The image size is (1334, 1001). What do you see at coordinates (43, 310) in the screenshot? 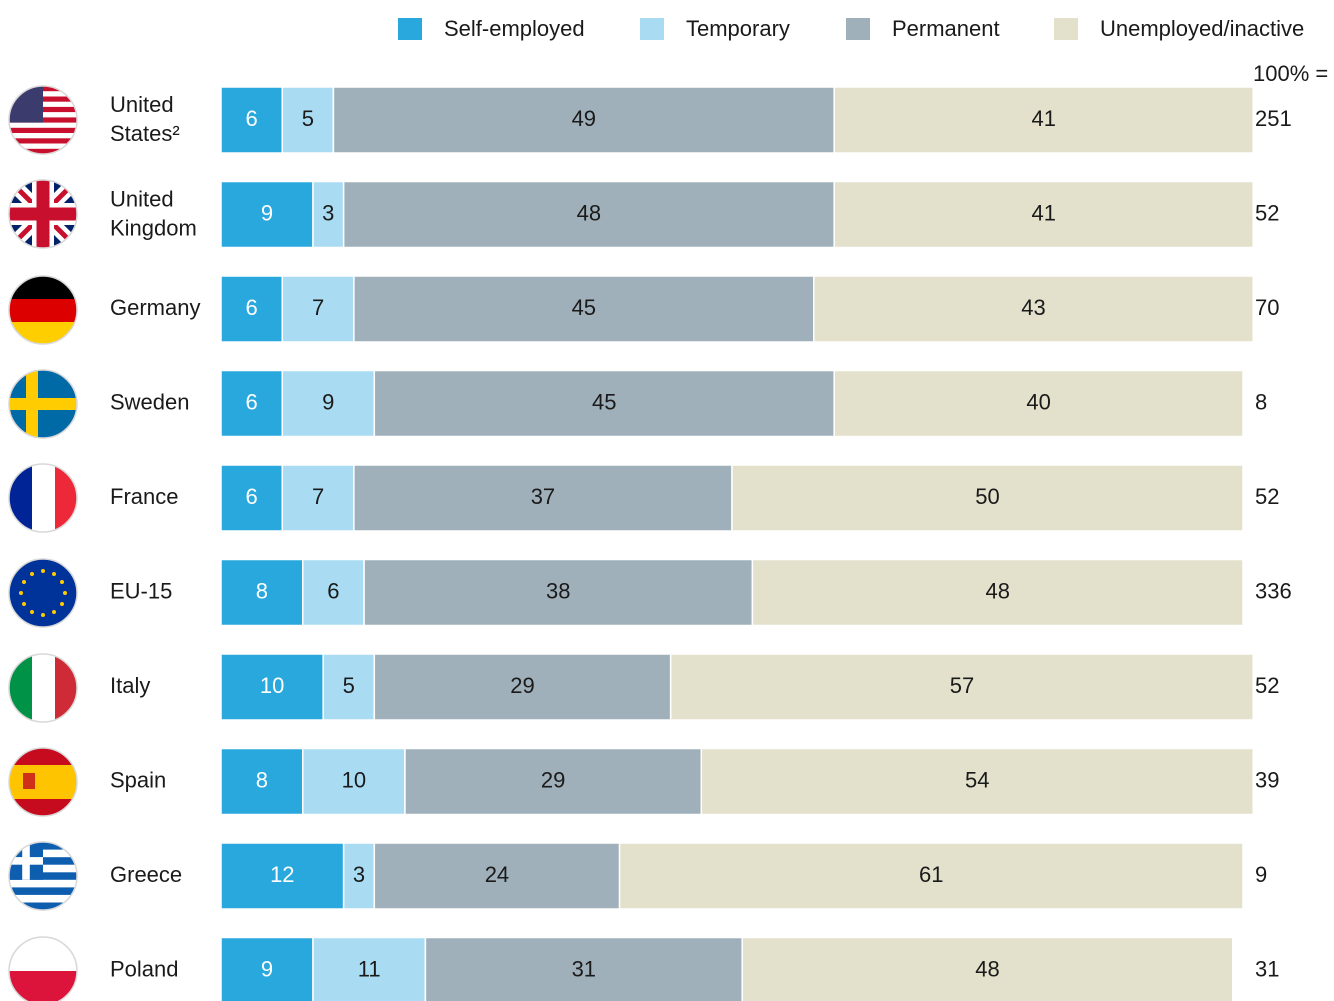
I see `flag-germany` at bounding box center [43, 310].